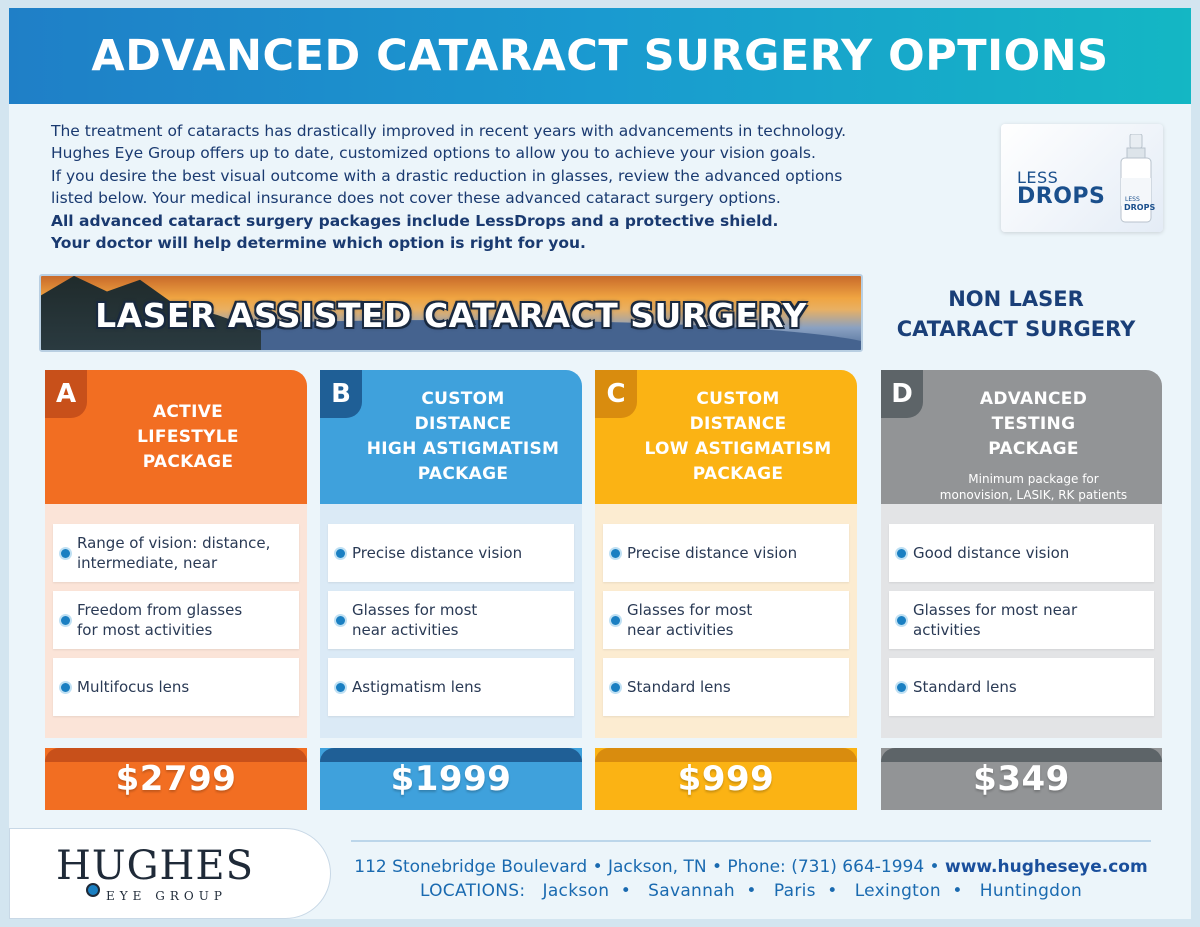  I want to click on header-banner: ADVANCED CATARACT SURGERY OPTIONS, so click(600, 56).